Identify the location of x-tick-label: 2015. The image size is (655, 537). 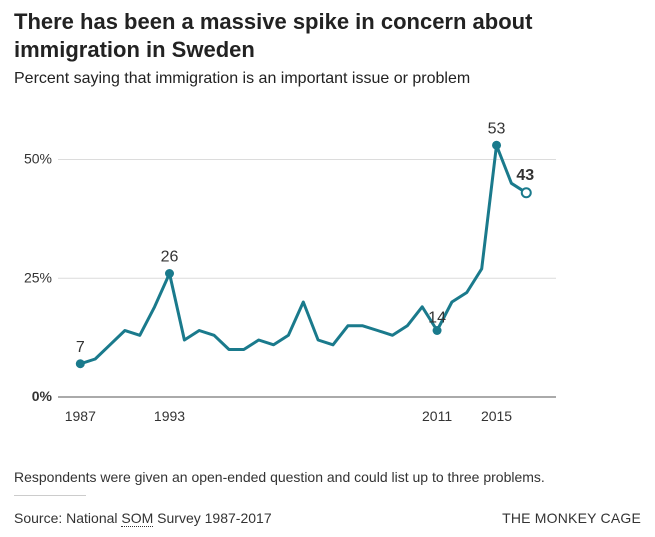
(496, 416).